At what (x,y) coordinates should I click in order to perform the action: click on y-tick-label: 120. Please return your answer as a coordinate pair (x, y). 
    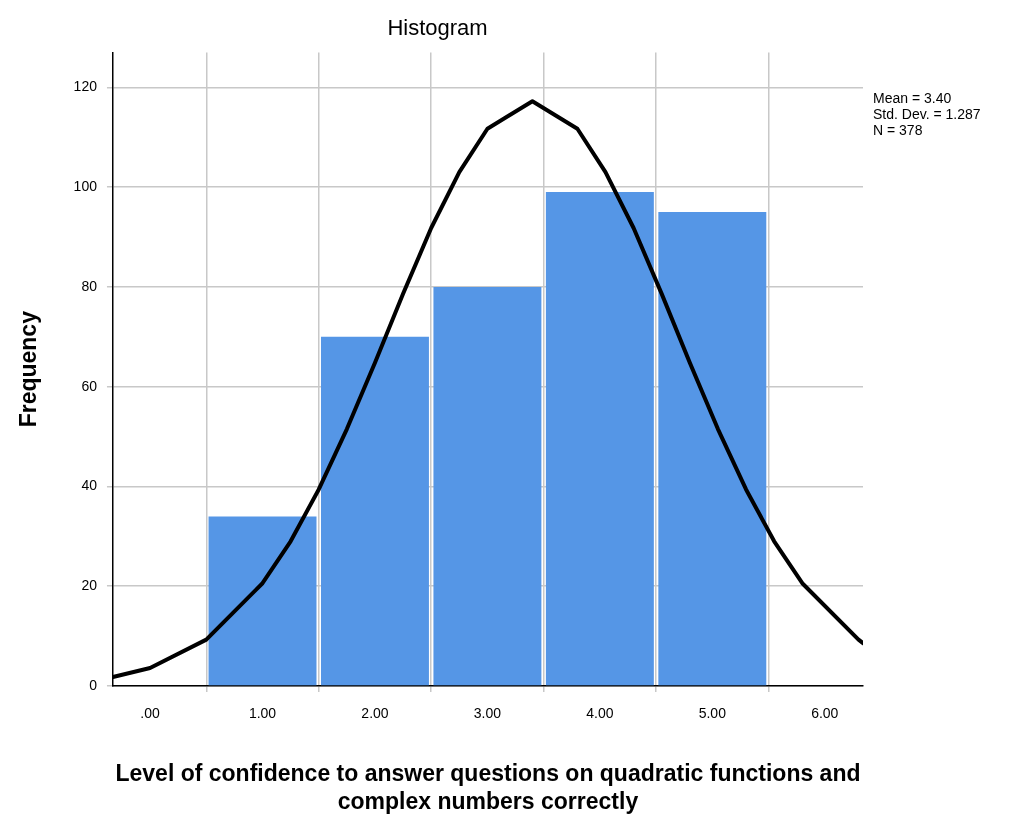
    Looking at the image, I should click on (85, 86).